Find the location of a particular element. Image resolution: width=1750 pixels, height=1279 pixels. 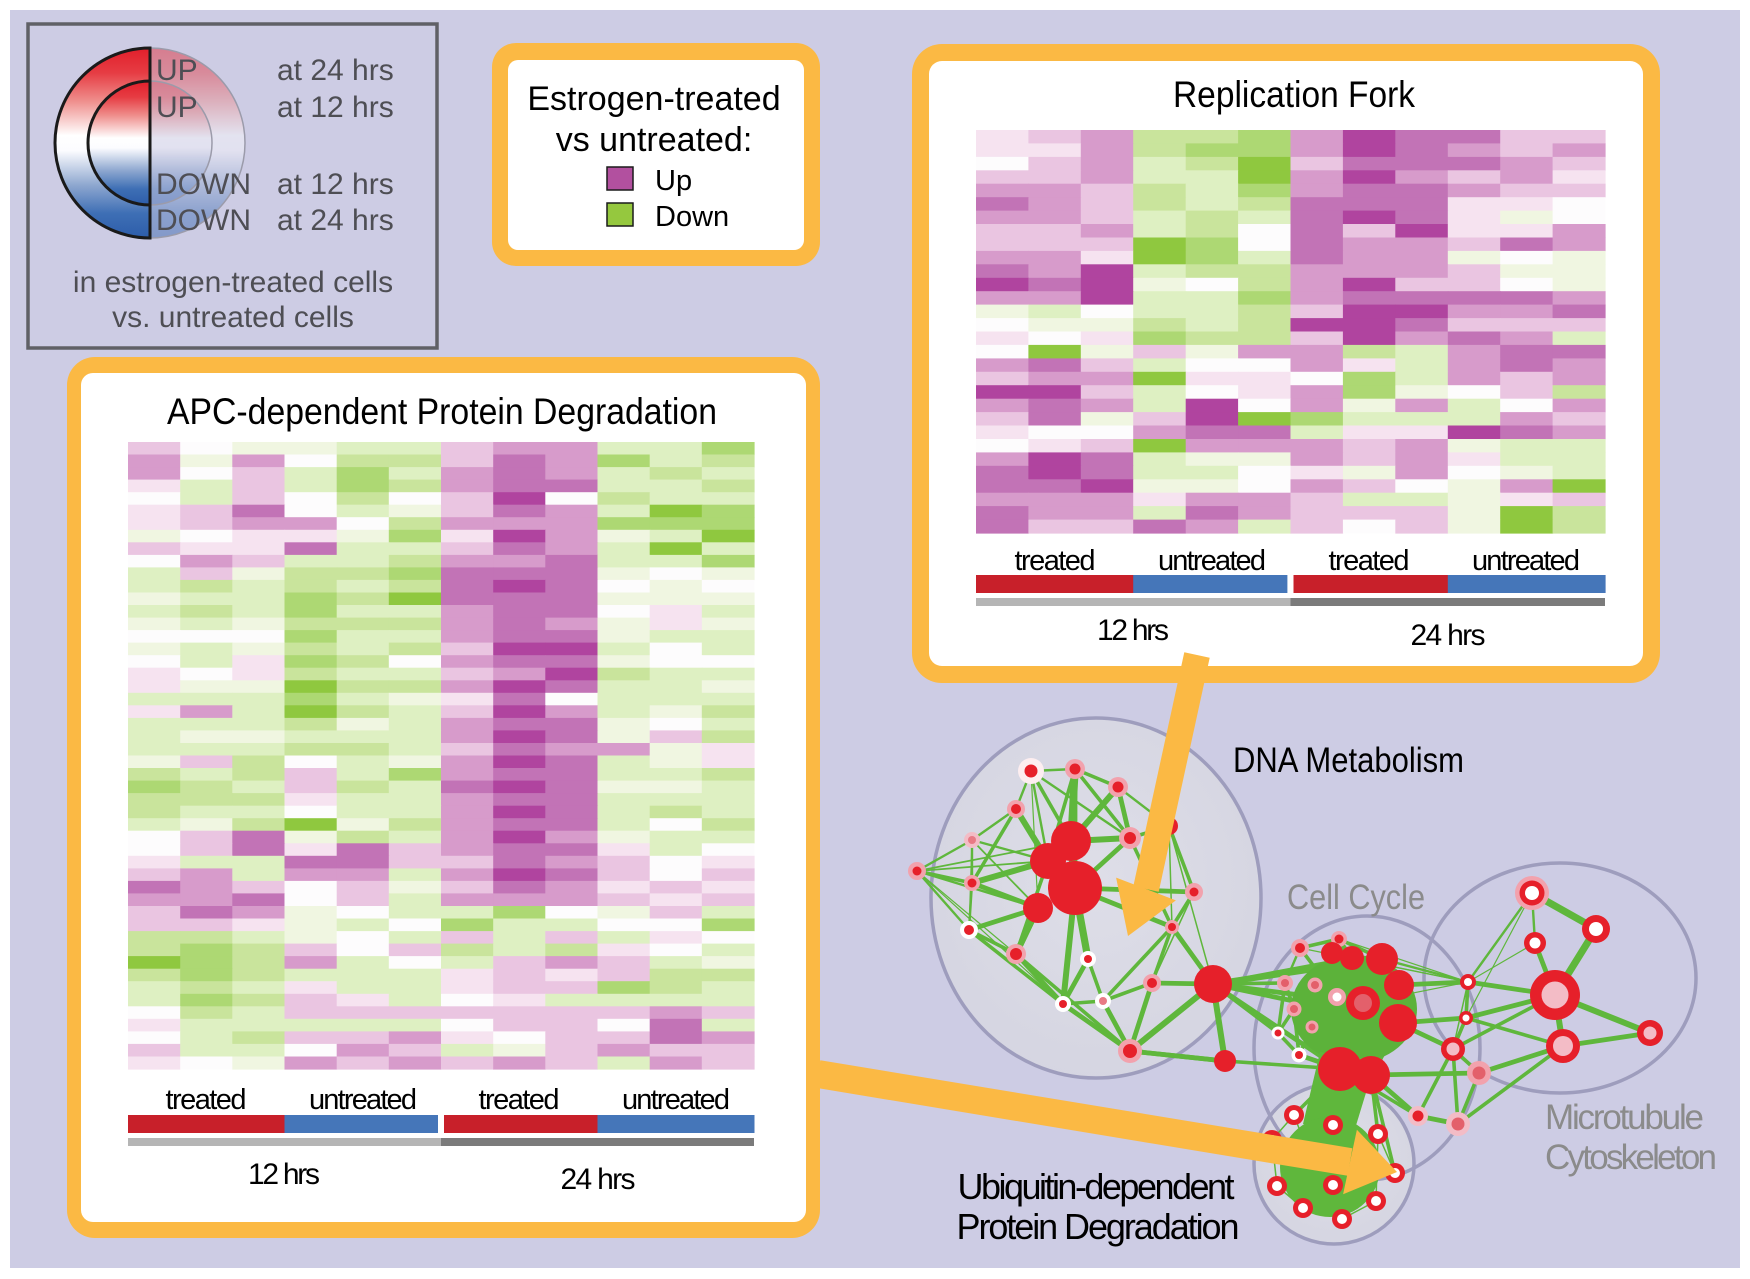

svg-text: vs. untreated cells is located at coordinates (233, 317).